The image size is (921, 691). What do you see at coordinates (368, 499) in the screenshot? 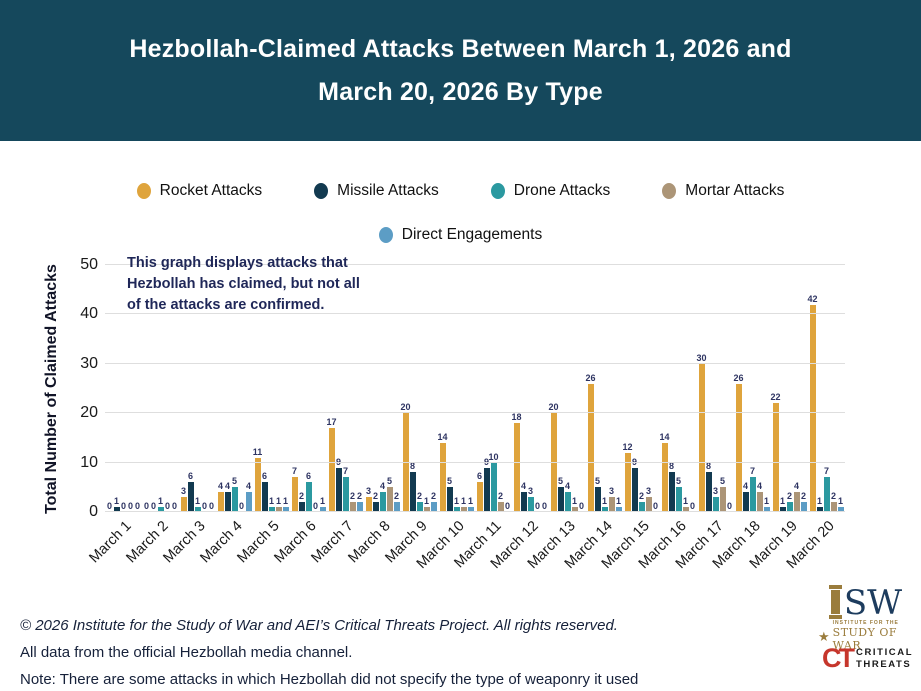
I see `bar-wrap: 3` at bounding box center [368, 499].